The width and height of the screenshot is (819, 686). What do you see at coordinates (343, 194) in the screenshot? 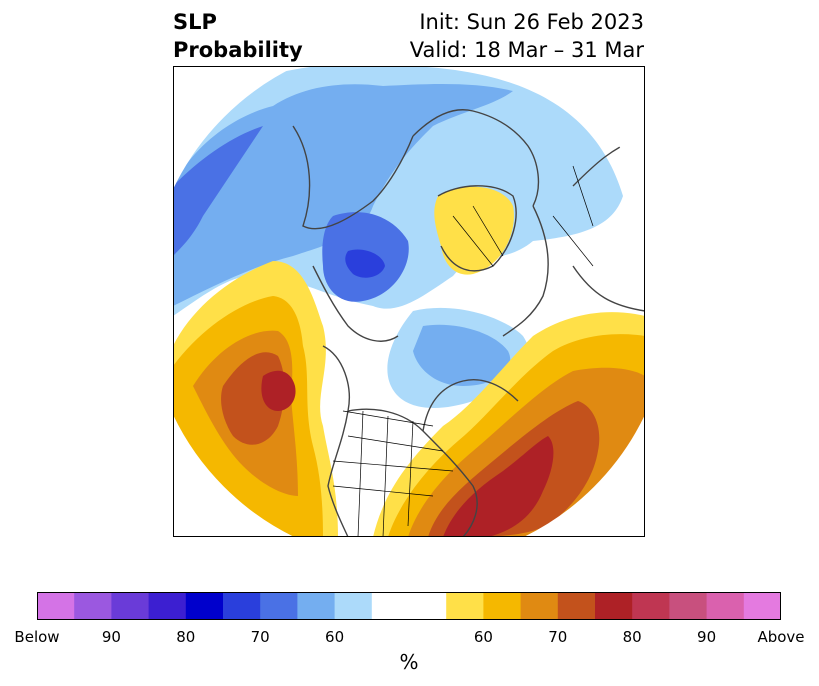
I see `below-70-region` at bounding box center [343, 194].